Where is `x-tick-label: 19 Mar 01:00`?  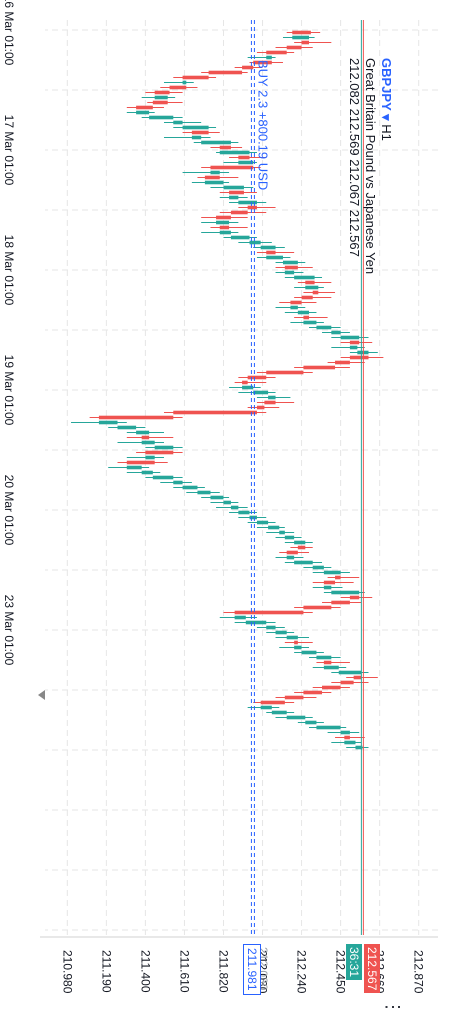
x-tick-label: 19 Mar 01:00 is located at coordinates (9, 390).